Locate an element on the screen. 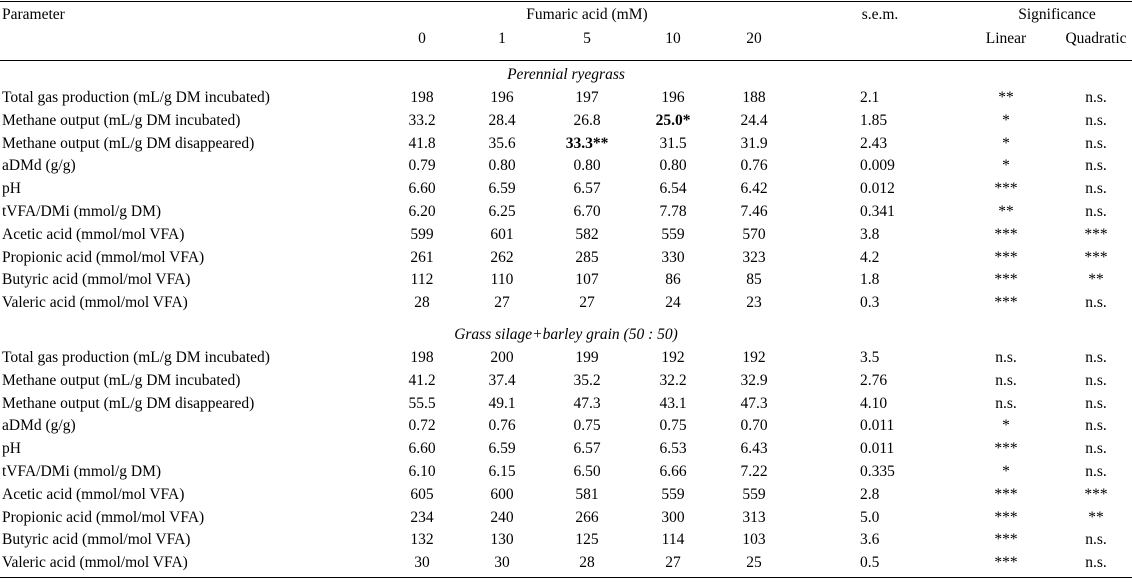 This screenshot has width=1132, height=583. section-title: Grass silage+barley grain (50 : 50) is located at coordinates (566, 334).